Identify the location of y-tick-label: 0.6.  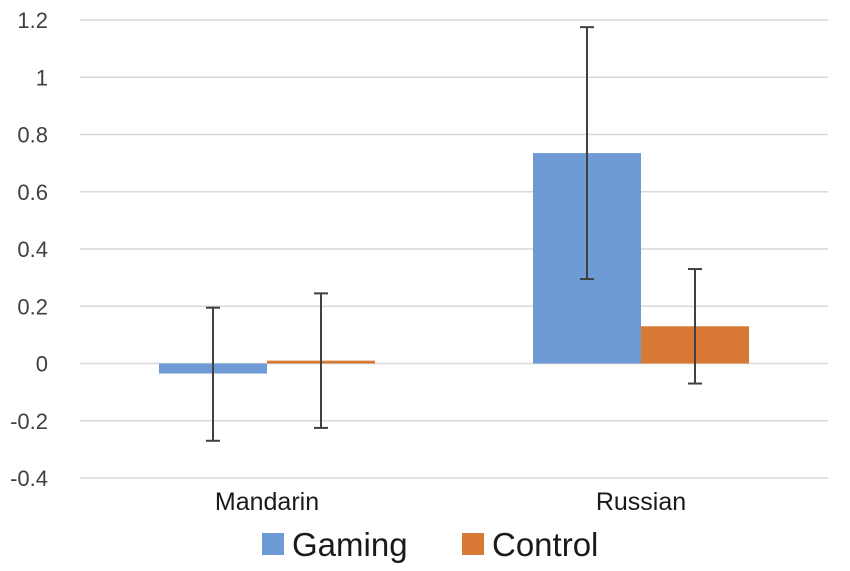
(32, 192).